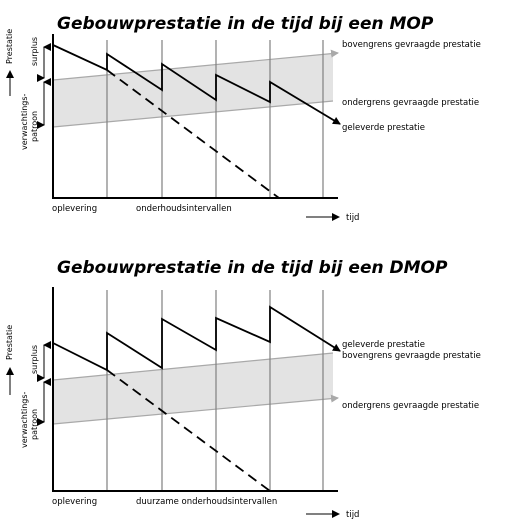 The width and height of the screenshot is (506, 528). I want to click on dmop-surplus-label: surplus, so click(34, 359).